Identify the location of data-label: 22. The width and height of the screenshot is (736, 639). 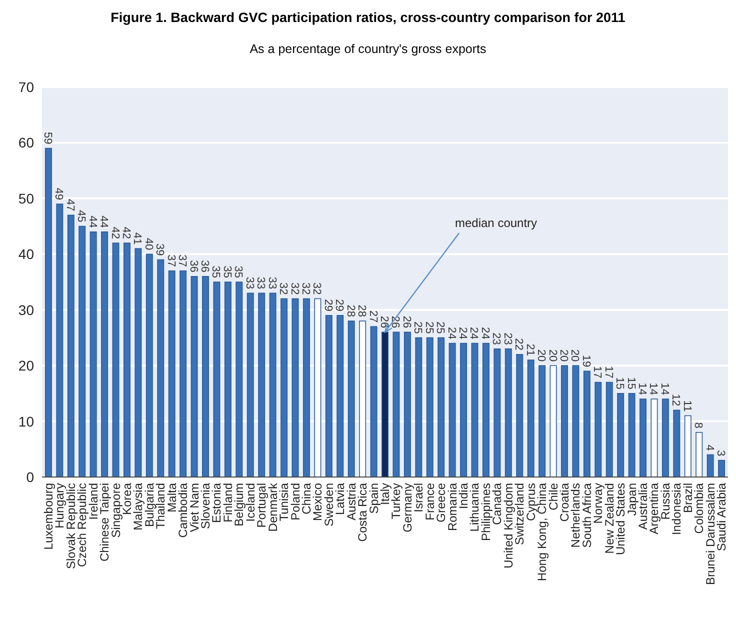
(518, 344).